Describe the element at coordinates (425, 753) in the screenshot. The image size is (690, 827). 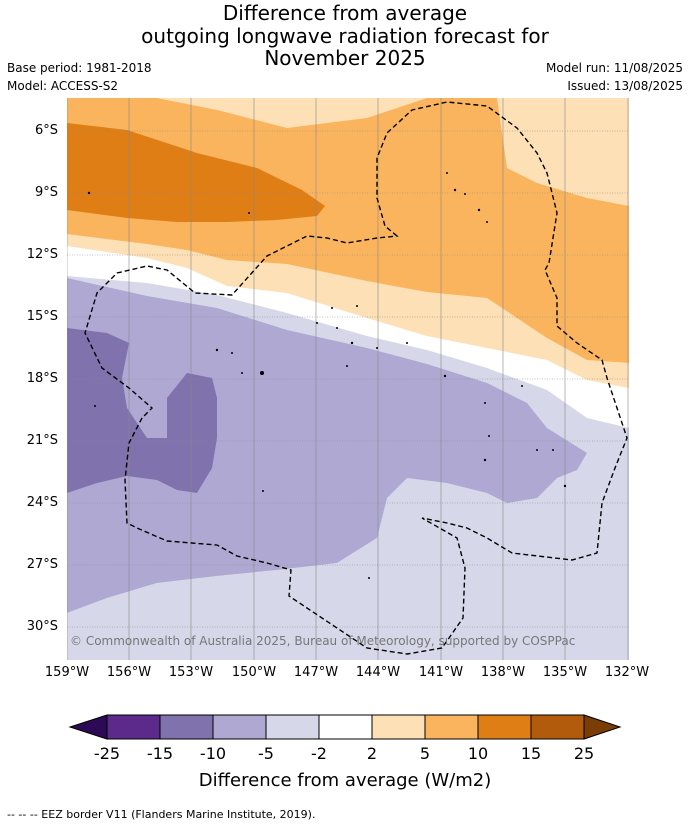
I see `colorbar-tick-5: 5` at that location.